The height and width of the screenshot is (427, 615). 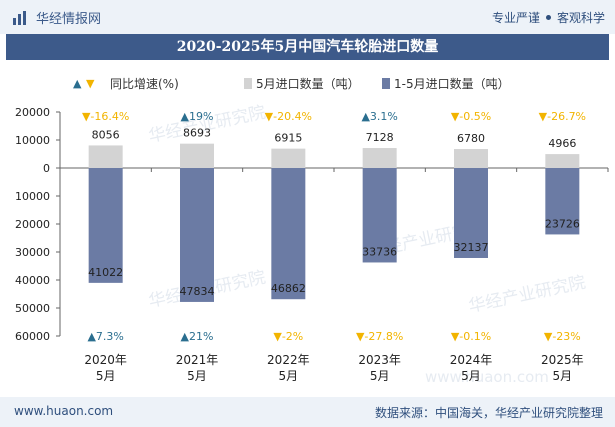 I want to click on growth-label-may: ▼-16.4%, so click(x=105, y=116).